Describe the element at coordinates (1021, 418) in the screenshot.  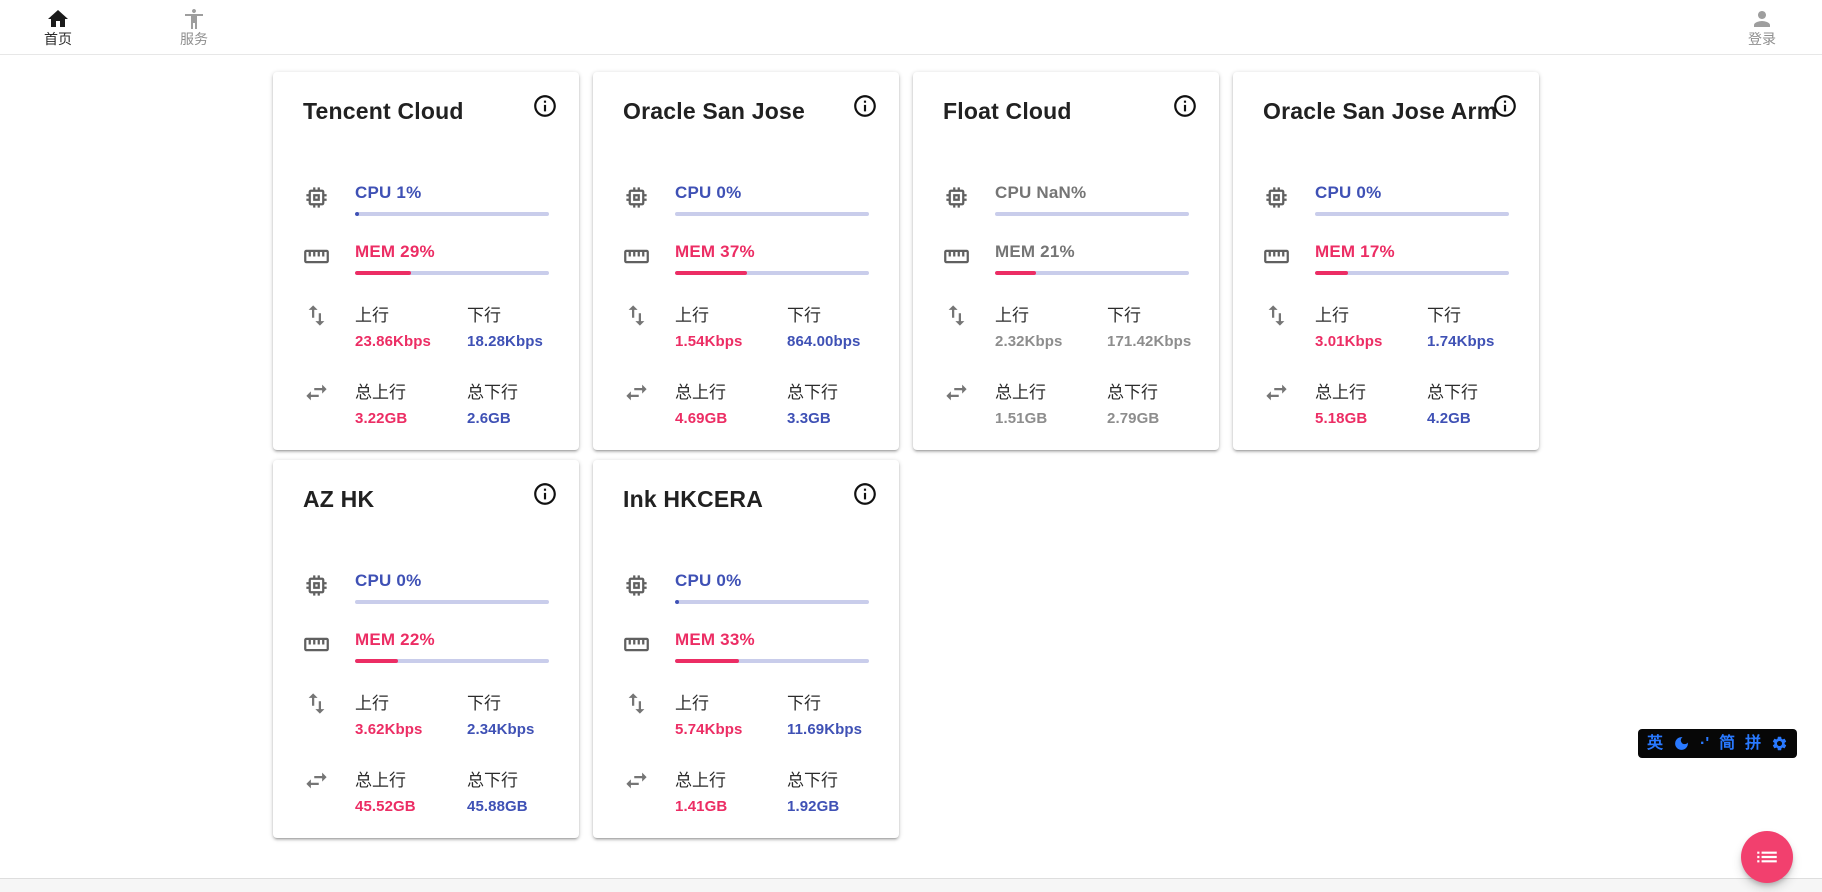
I see `total-upload-value: 1.51GB` at that location.